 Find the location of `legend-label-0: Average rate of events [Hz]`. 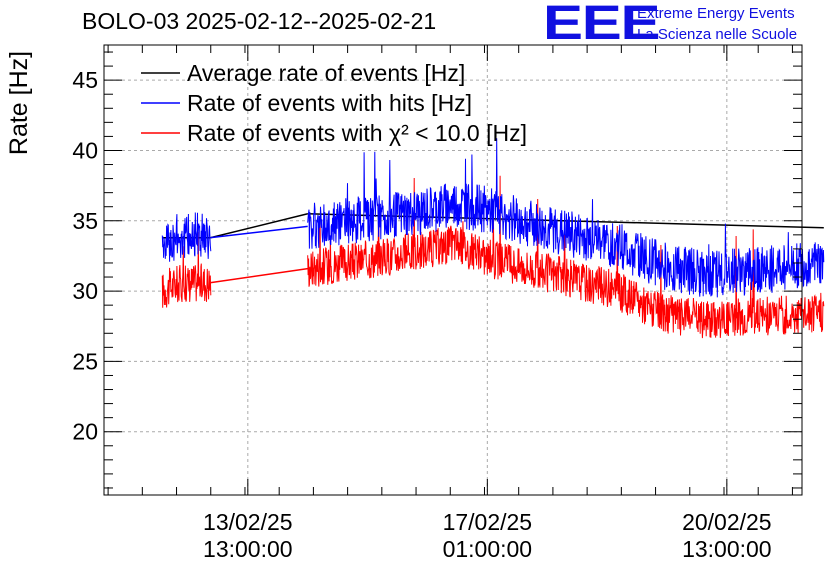

legend-label-0: Average rate of events [Hz] is located at coordinates (326, 73).